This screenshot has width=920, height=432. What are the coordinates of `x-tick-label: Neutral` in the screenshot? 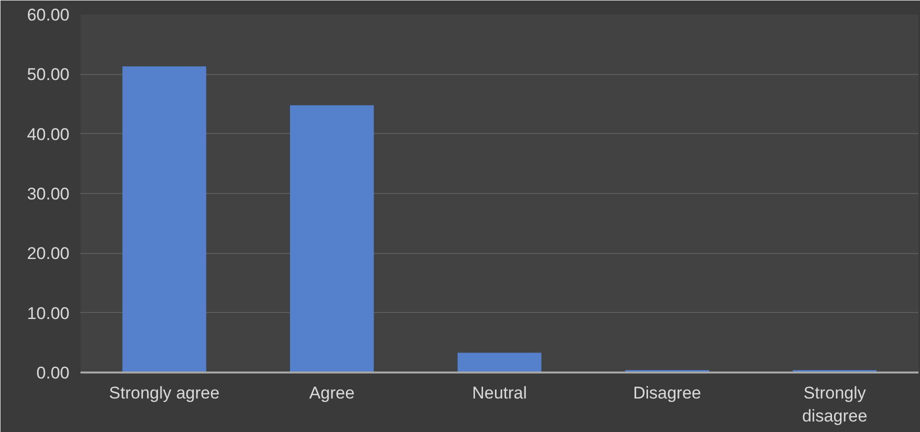 It's located at (499, 393).